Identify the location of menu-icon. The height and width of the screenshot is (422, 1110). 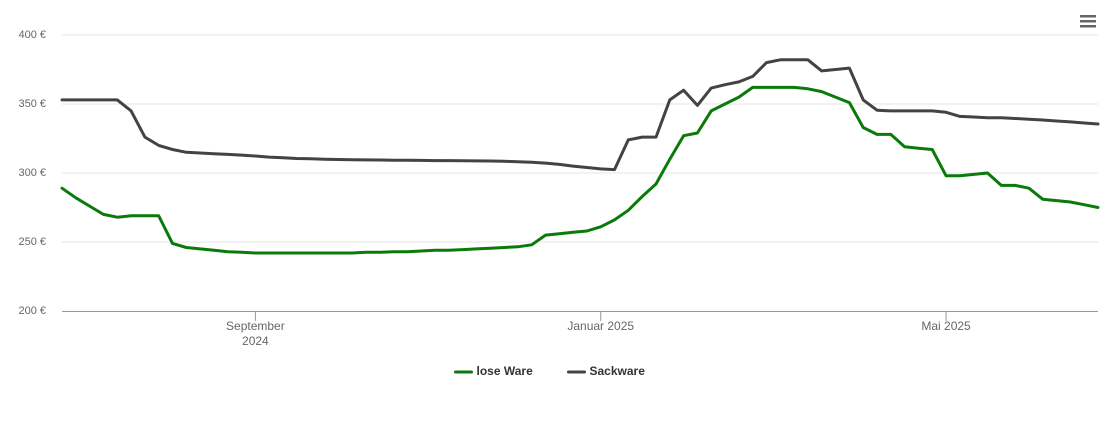
(1088, 21).